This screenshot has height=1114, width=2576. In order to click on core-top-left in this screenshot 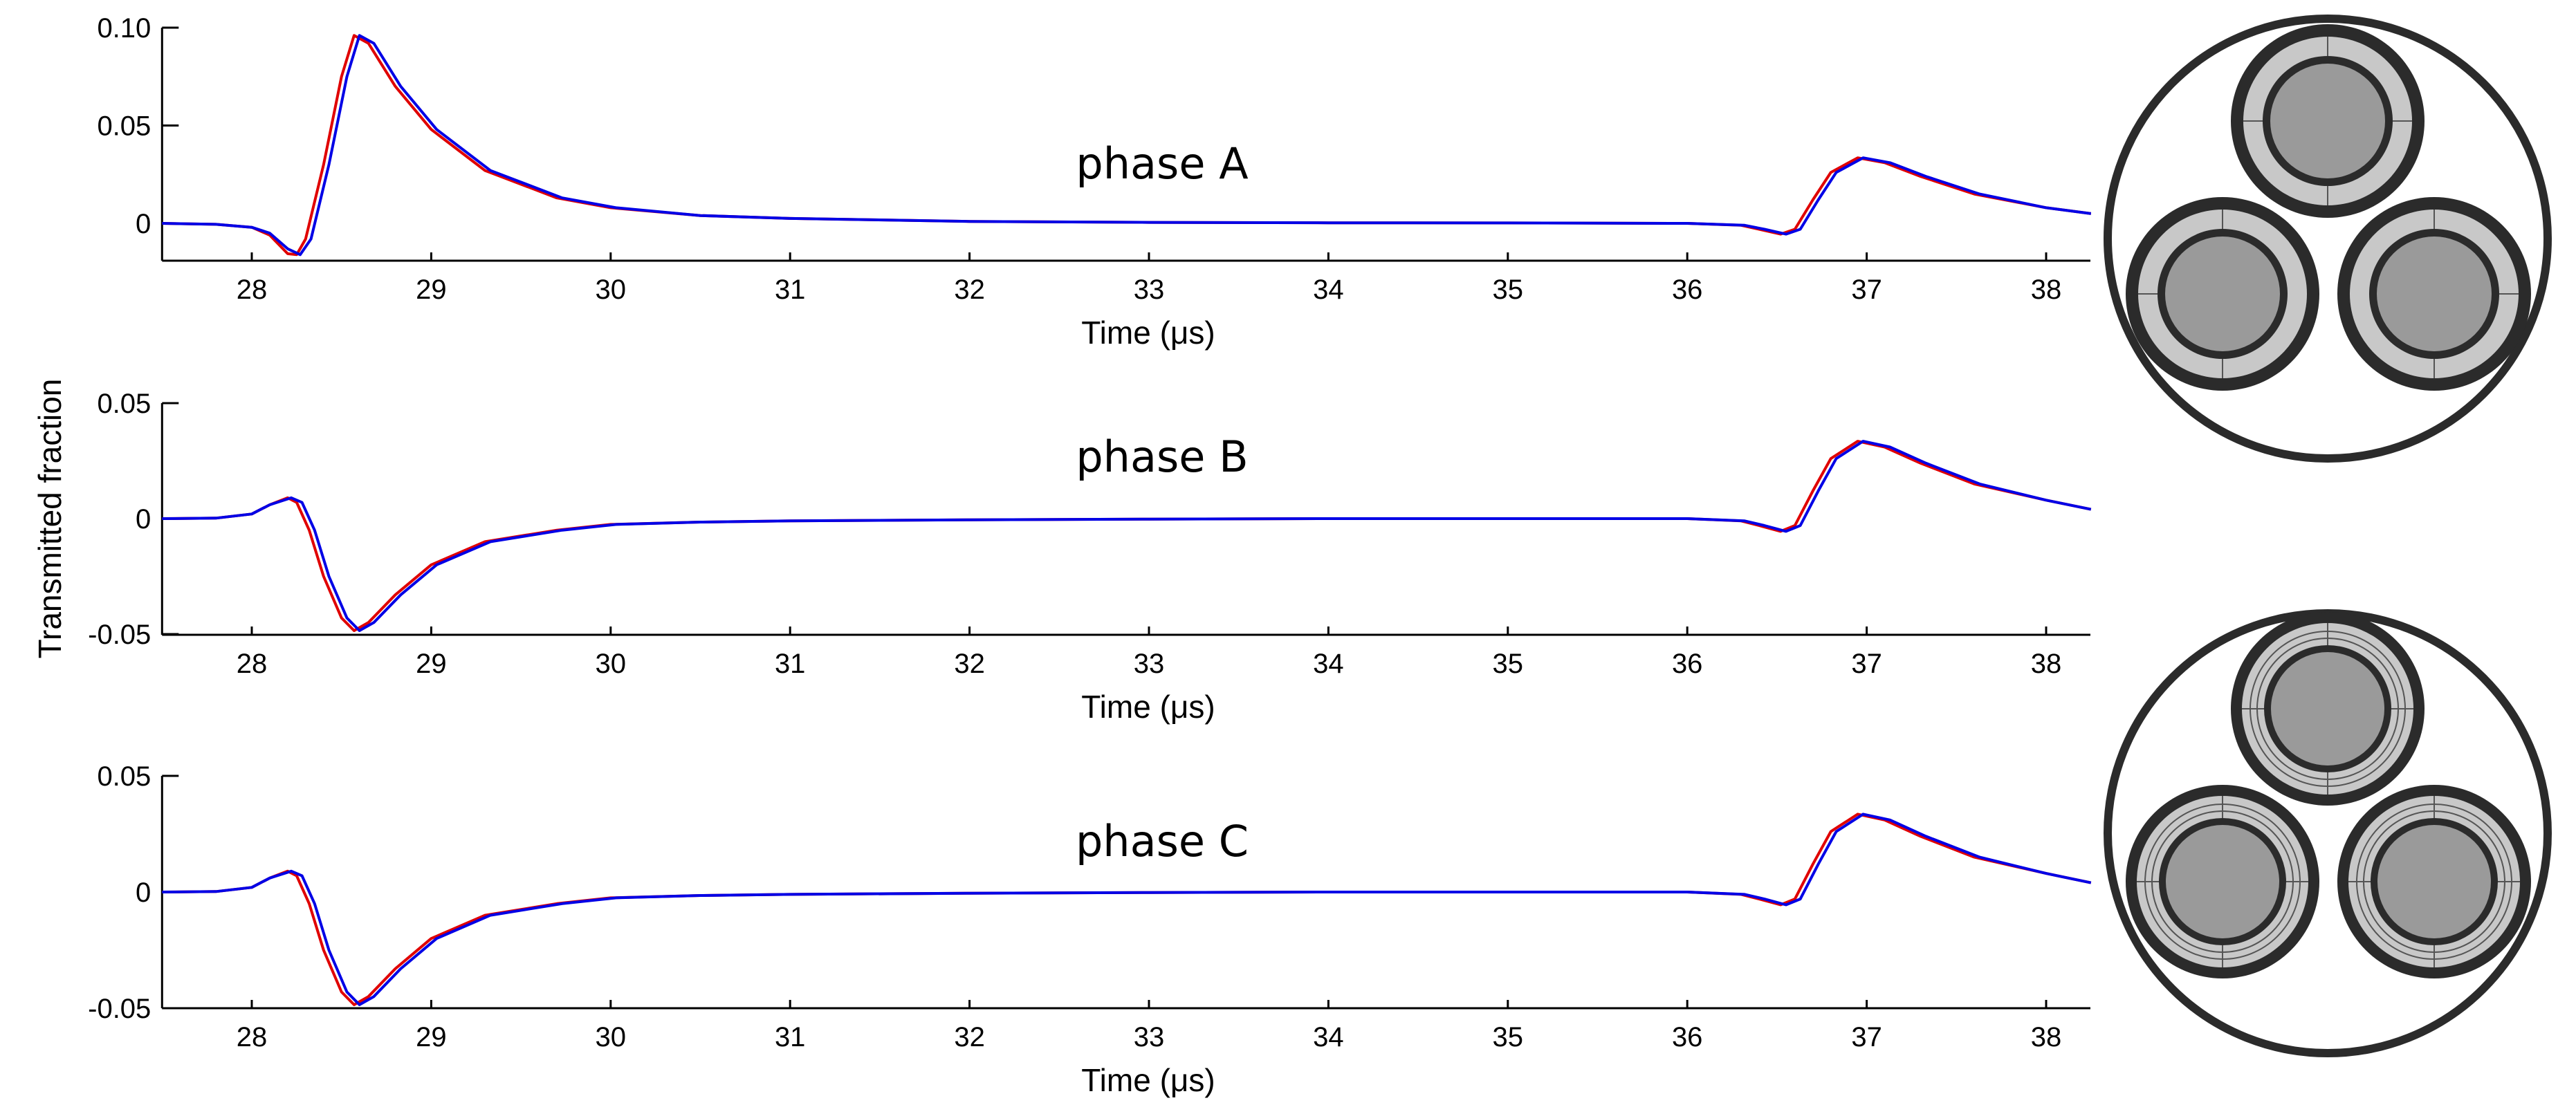, I will do `click(2222, 294)`.